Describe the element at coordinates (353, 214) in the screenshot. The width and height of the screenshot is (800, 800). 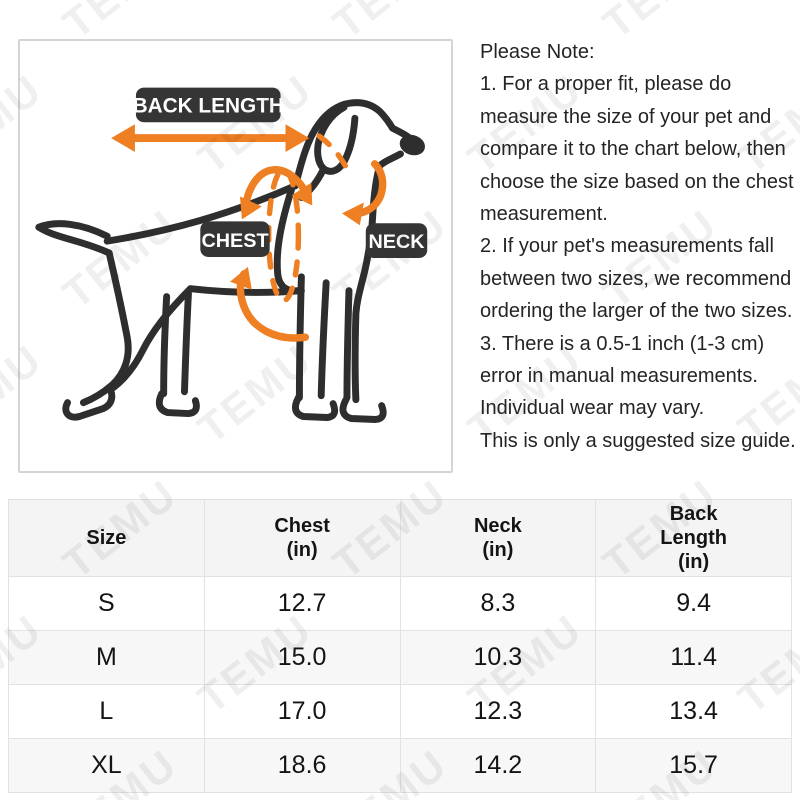
I see `arrowhead-neck-icon` at that location.